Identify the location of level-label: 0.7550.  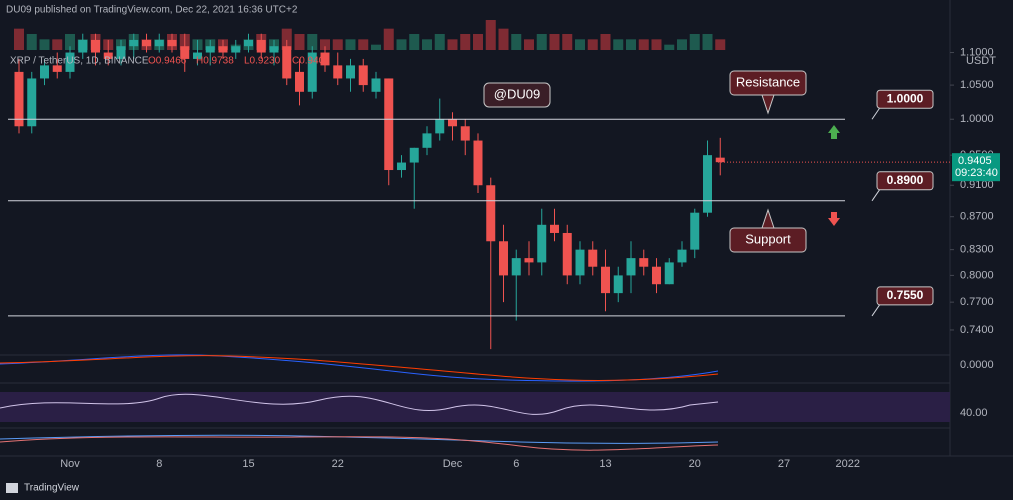
(905, 295).